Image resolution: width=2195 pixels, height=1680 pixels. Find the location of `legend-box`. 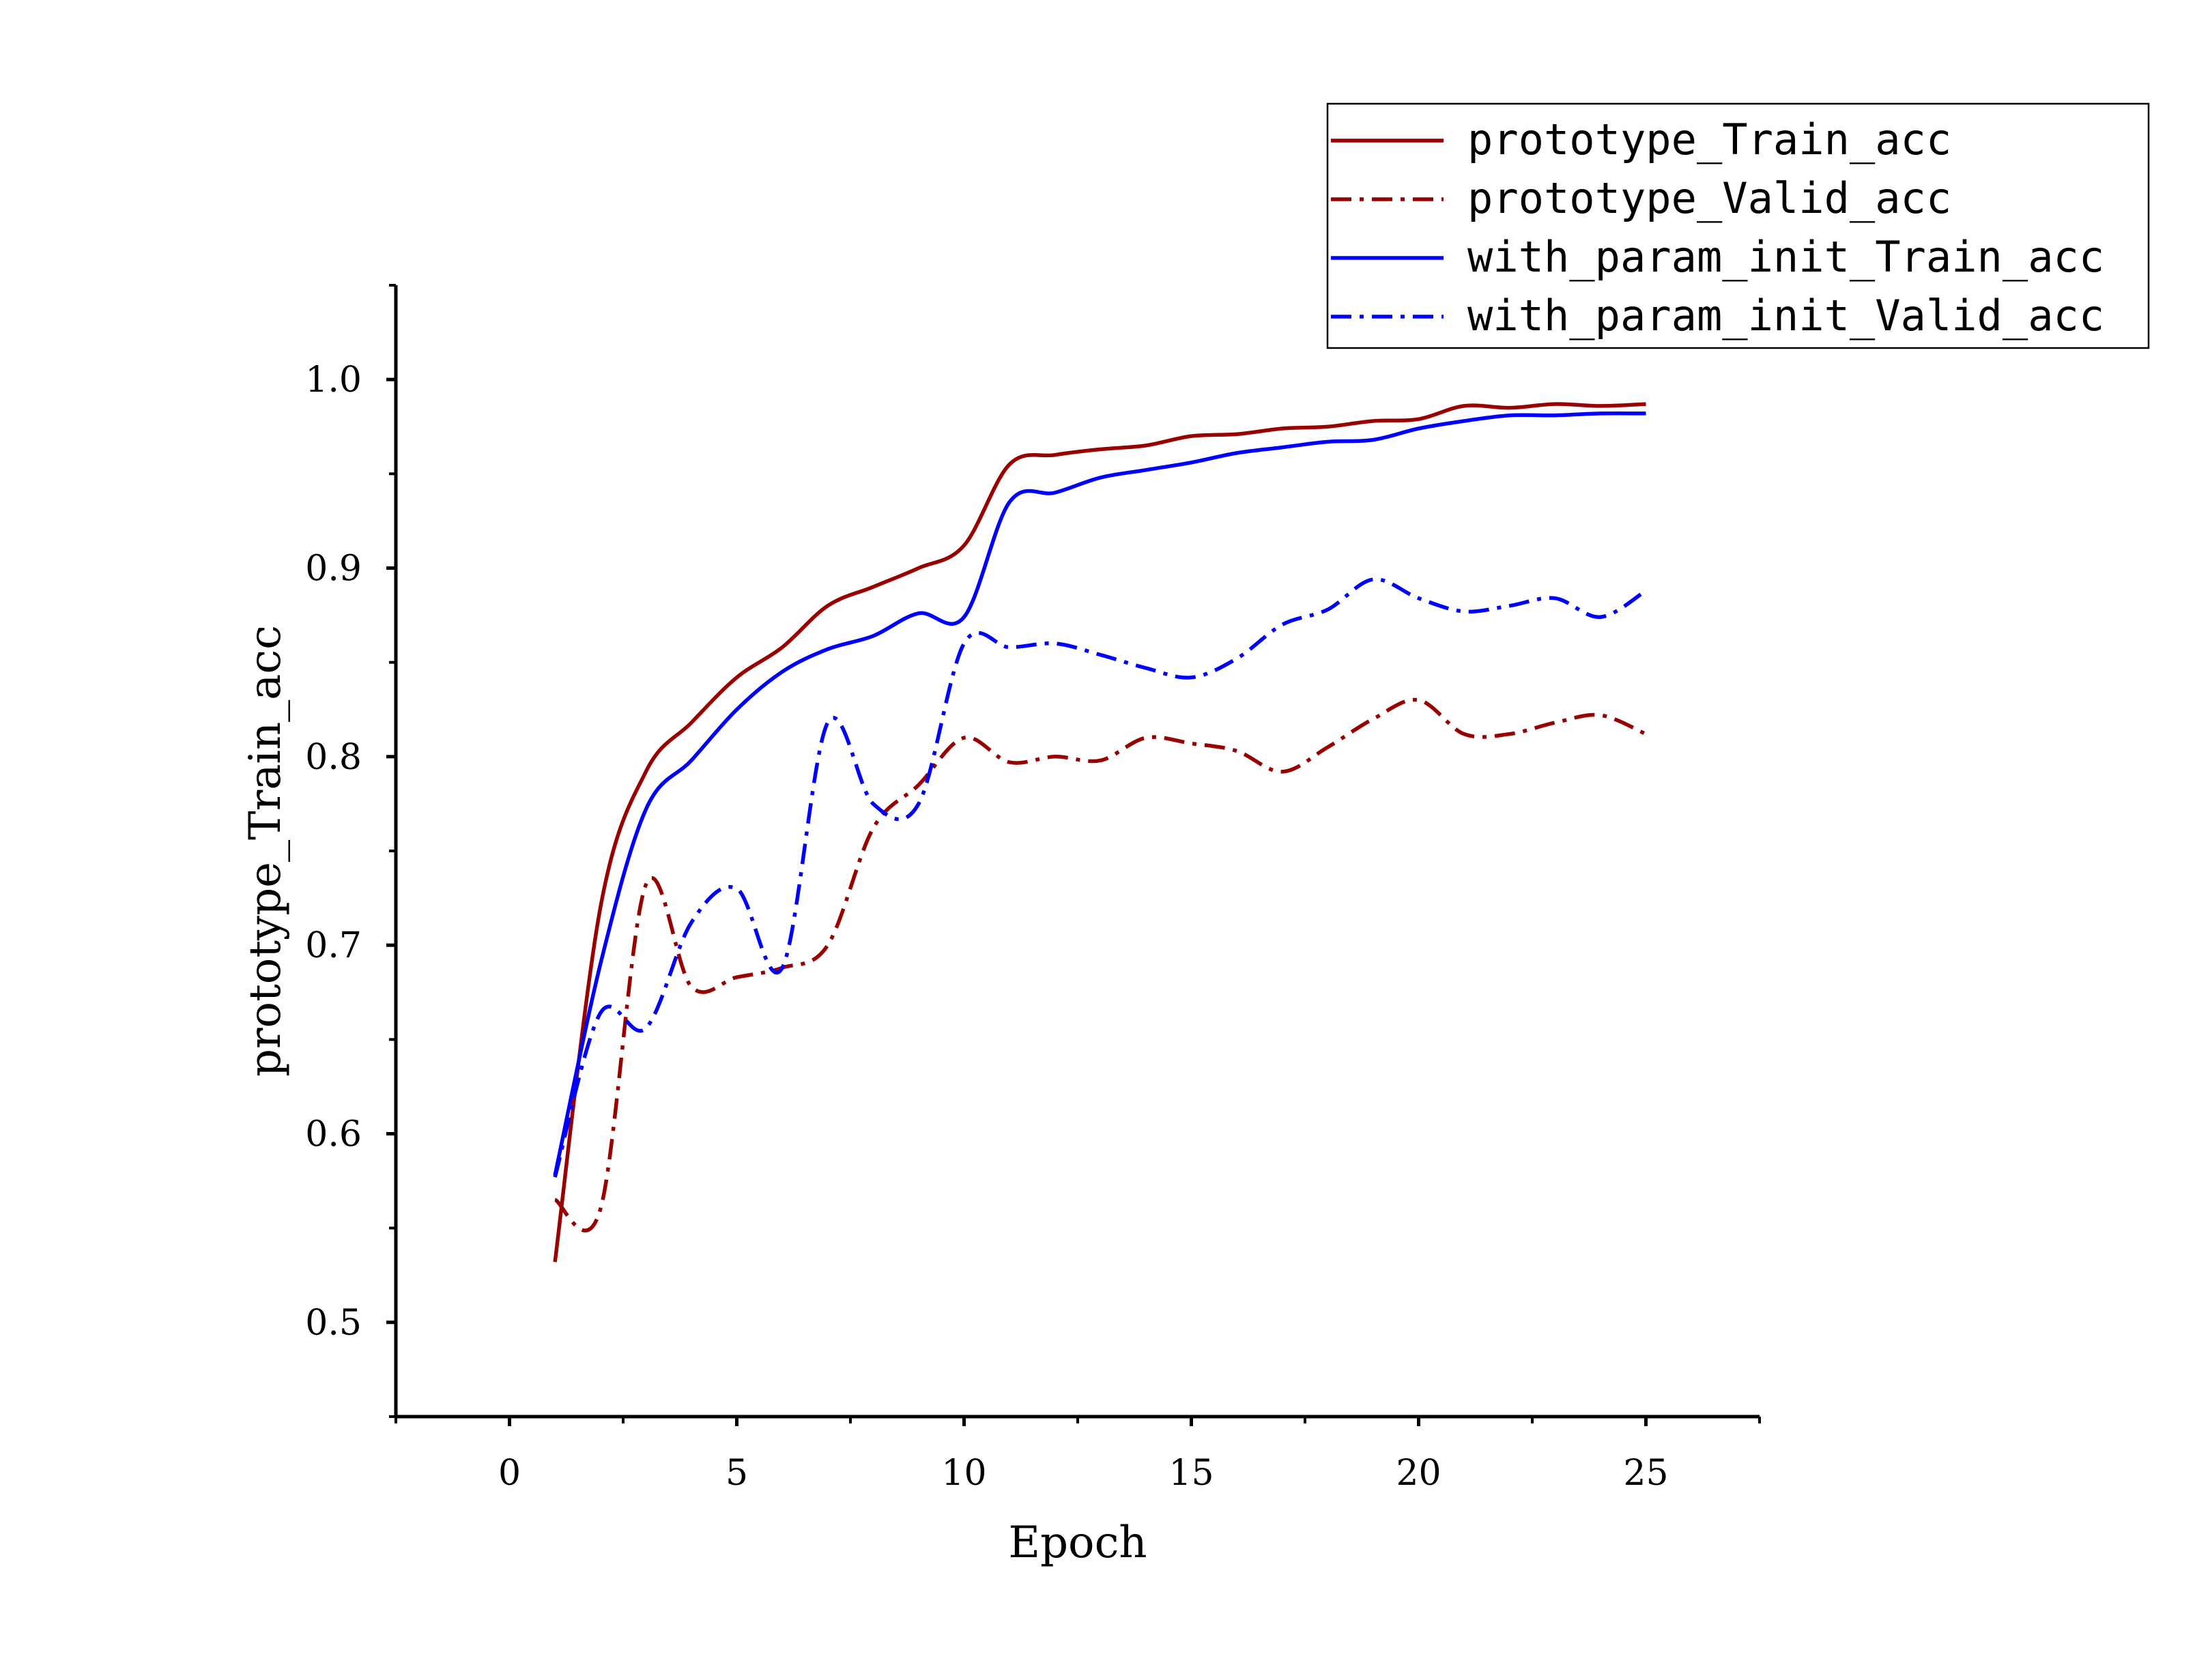

legend-box is located at coordinates (1738, 226).